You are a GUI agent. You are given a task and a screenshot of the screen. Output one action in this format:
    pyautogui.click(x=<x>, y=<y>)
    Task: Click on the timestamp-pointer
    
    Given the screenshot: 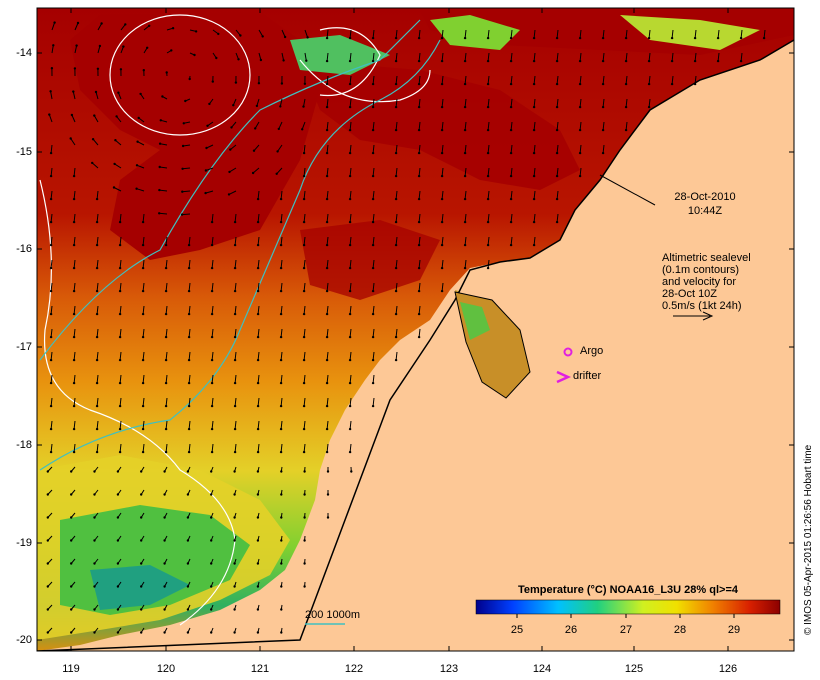 What is the action you would take?
    pyautogui.click(x=627, y=190)
    